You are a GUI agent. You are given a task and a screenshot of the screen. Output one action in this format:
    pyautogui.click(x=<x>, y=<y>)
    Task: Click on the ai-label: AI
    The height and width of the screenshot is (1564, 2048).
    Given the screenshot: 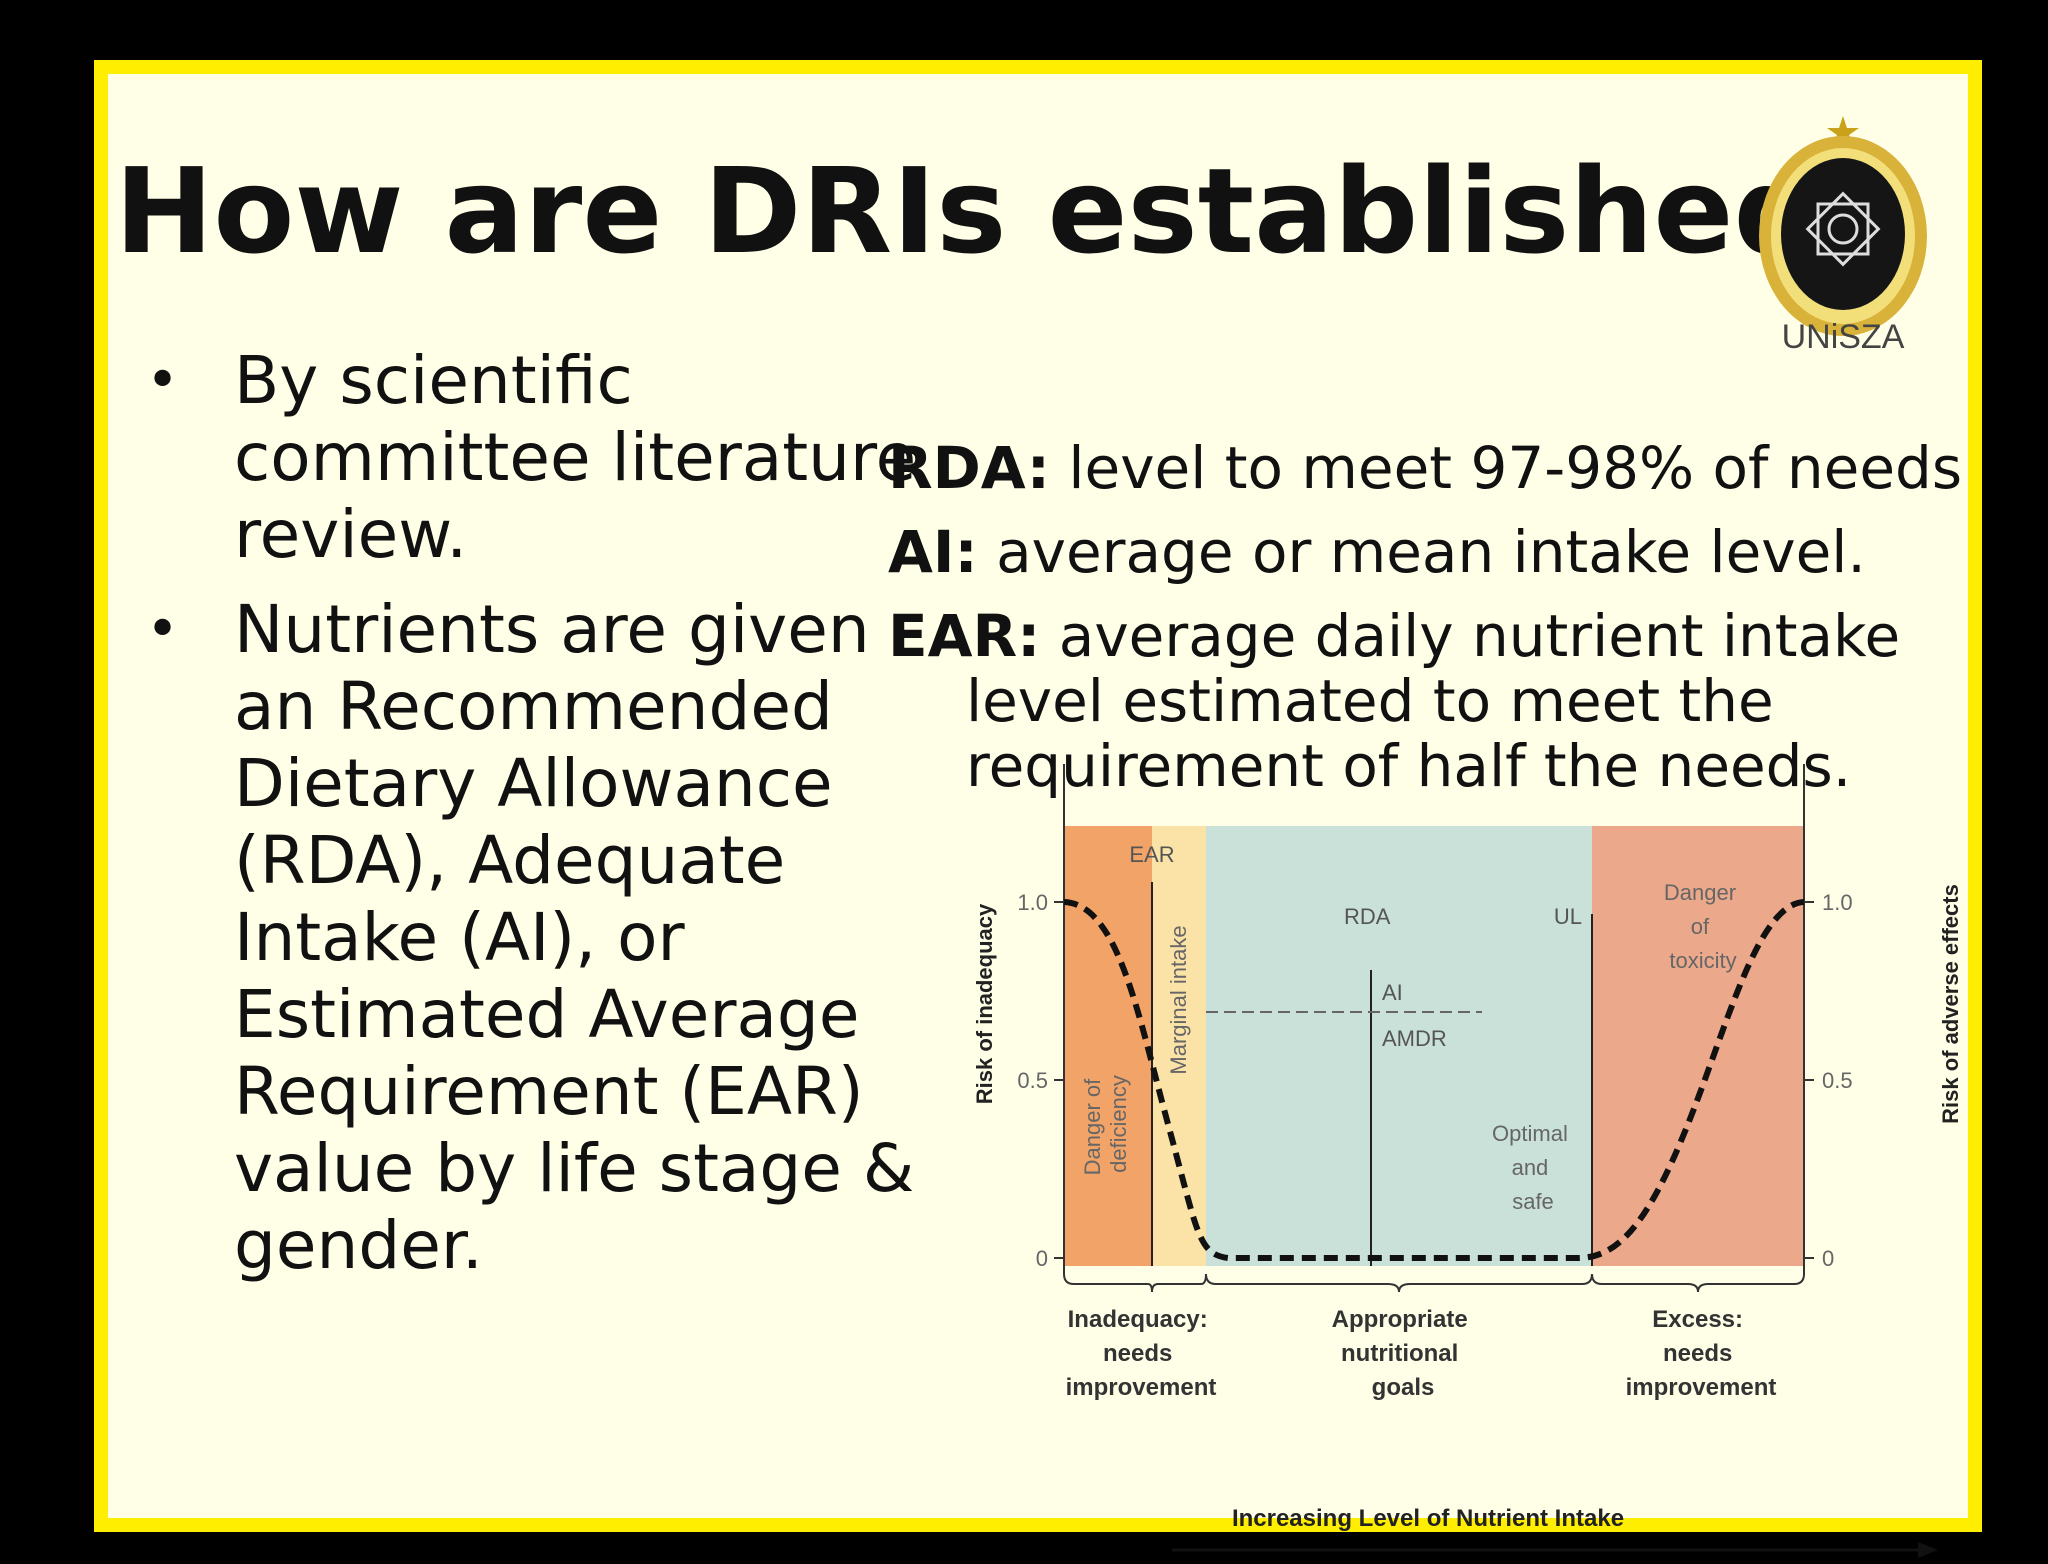 What is the action you would take?
    pyautogui.click(x=1392, y=992)
    